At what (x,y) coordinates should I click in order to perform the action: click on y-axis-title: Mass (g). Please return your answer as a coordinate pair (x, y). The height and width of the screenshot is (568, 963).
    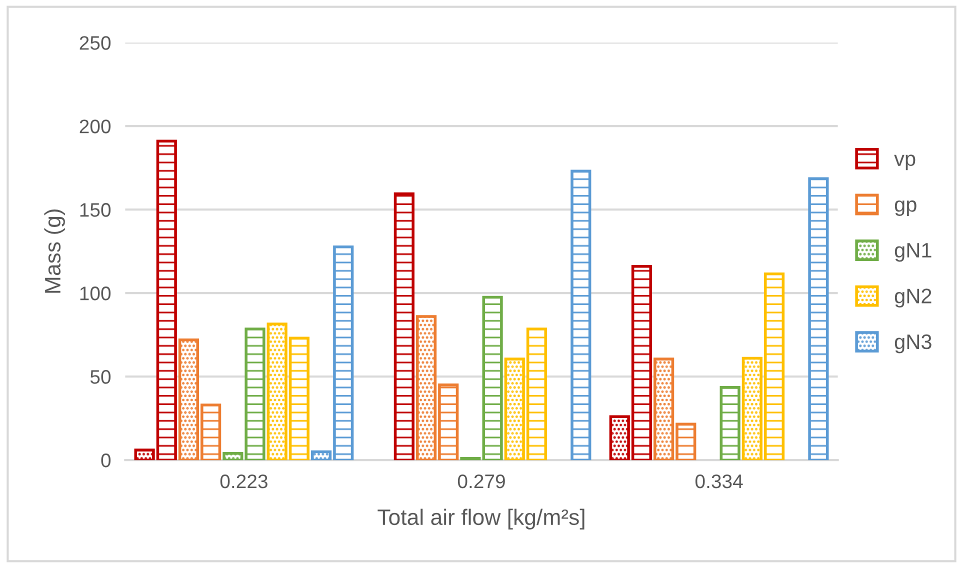
    Looking at the image, I should click on (54, 251).